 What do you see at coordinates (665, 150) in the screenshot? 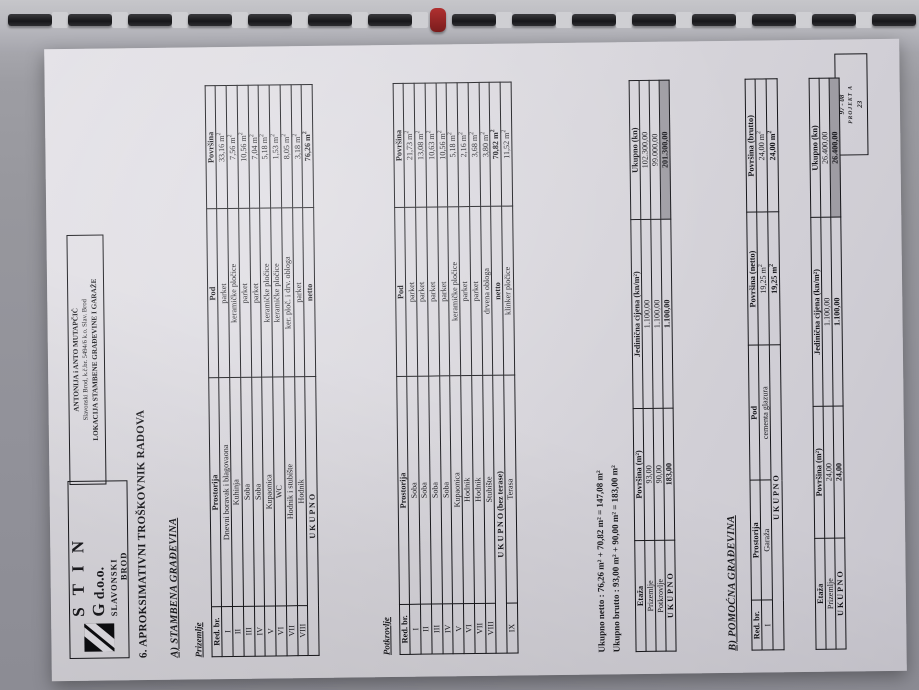
I see `cell-3: 201.300,00` at bounding box center [665, 150].